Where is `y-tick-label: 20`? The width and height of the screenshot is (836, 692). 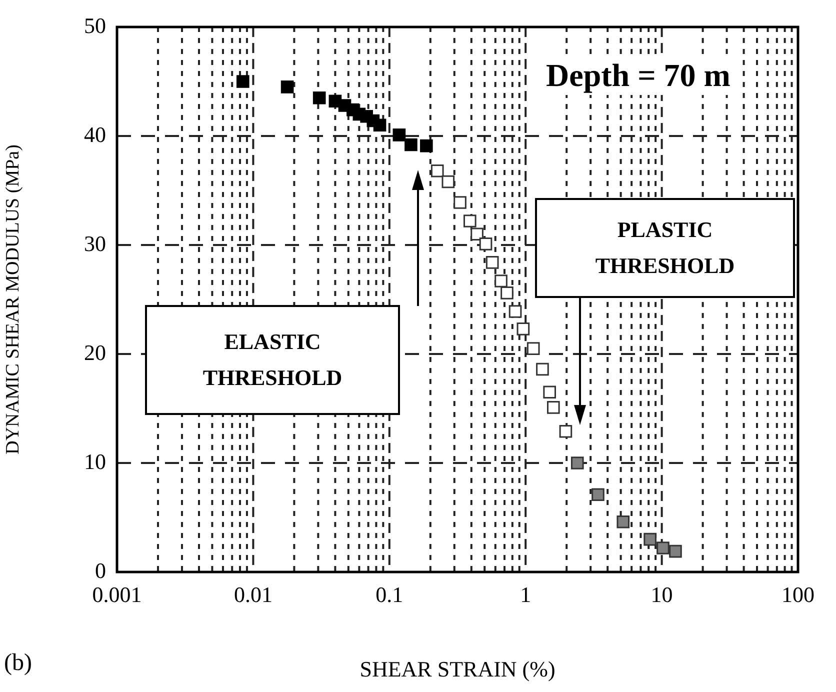 y-tick-label: 20 is located at coordinates (95, 352).